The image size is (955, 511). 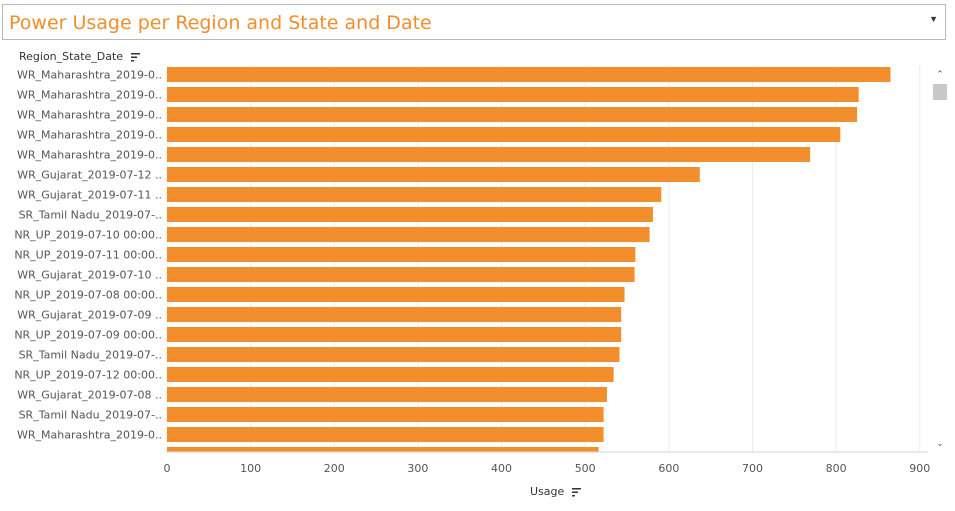 I want to click on x-tick-label: 800, so click(x=836, y=468).